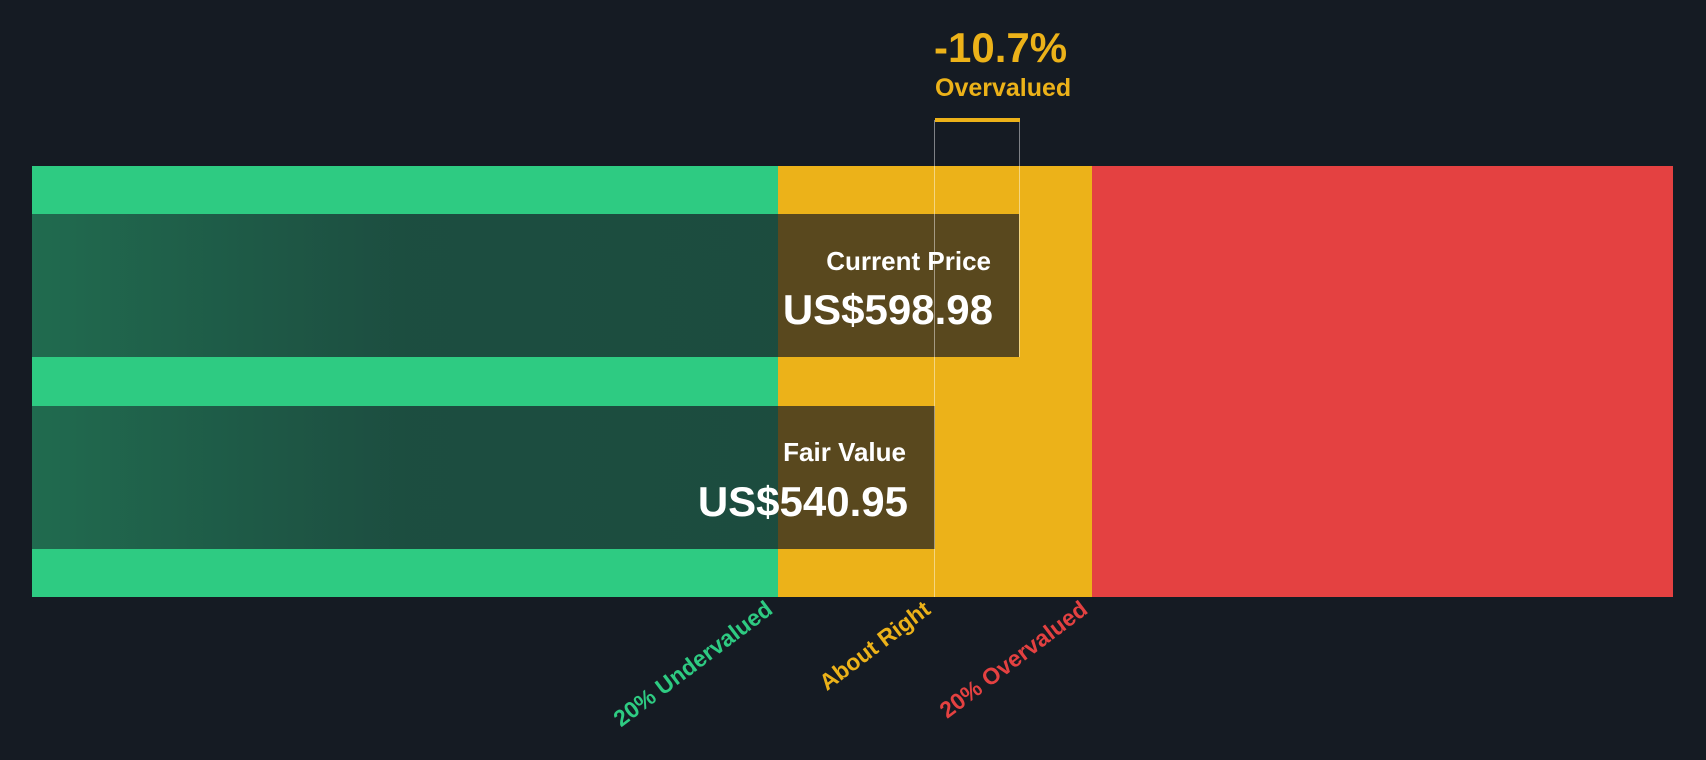 The image size is (1706, 760). I want to click on current-price-value: US$598.98, so click(887, 309).